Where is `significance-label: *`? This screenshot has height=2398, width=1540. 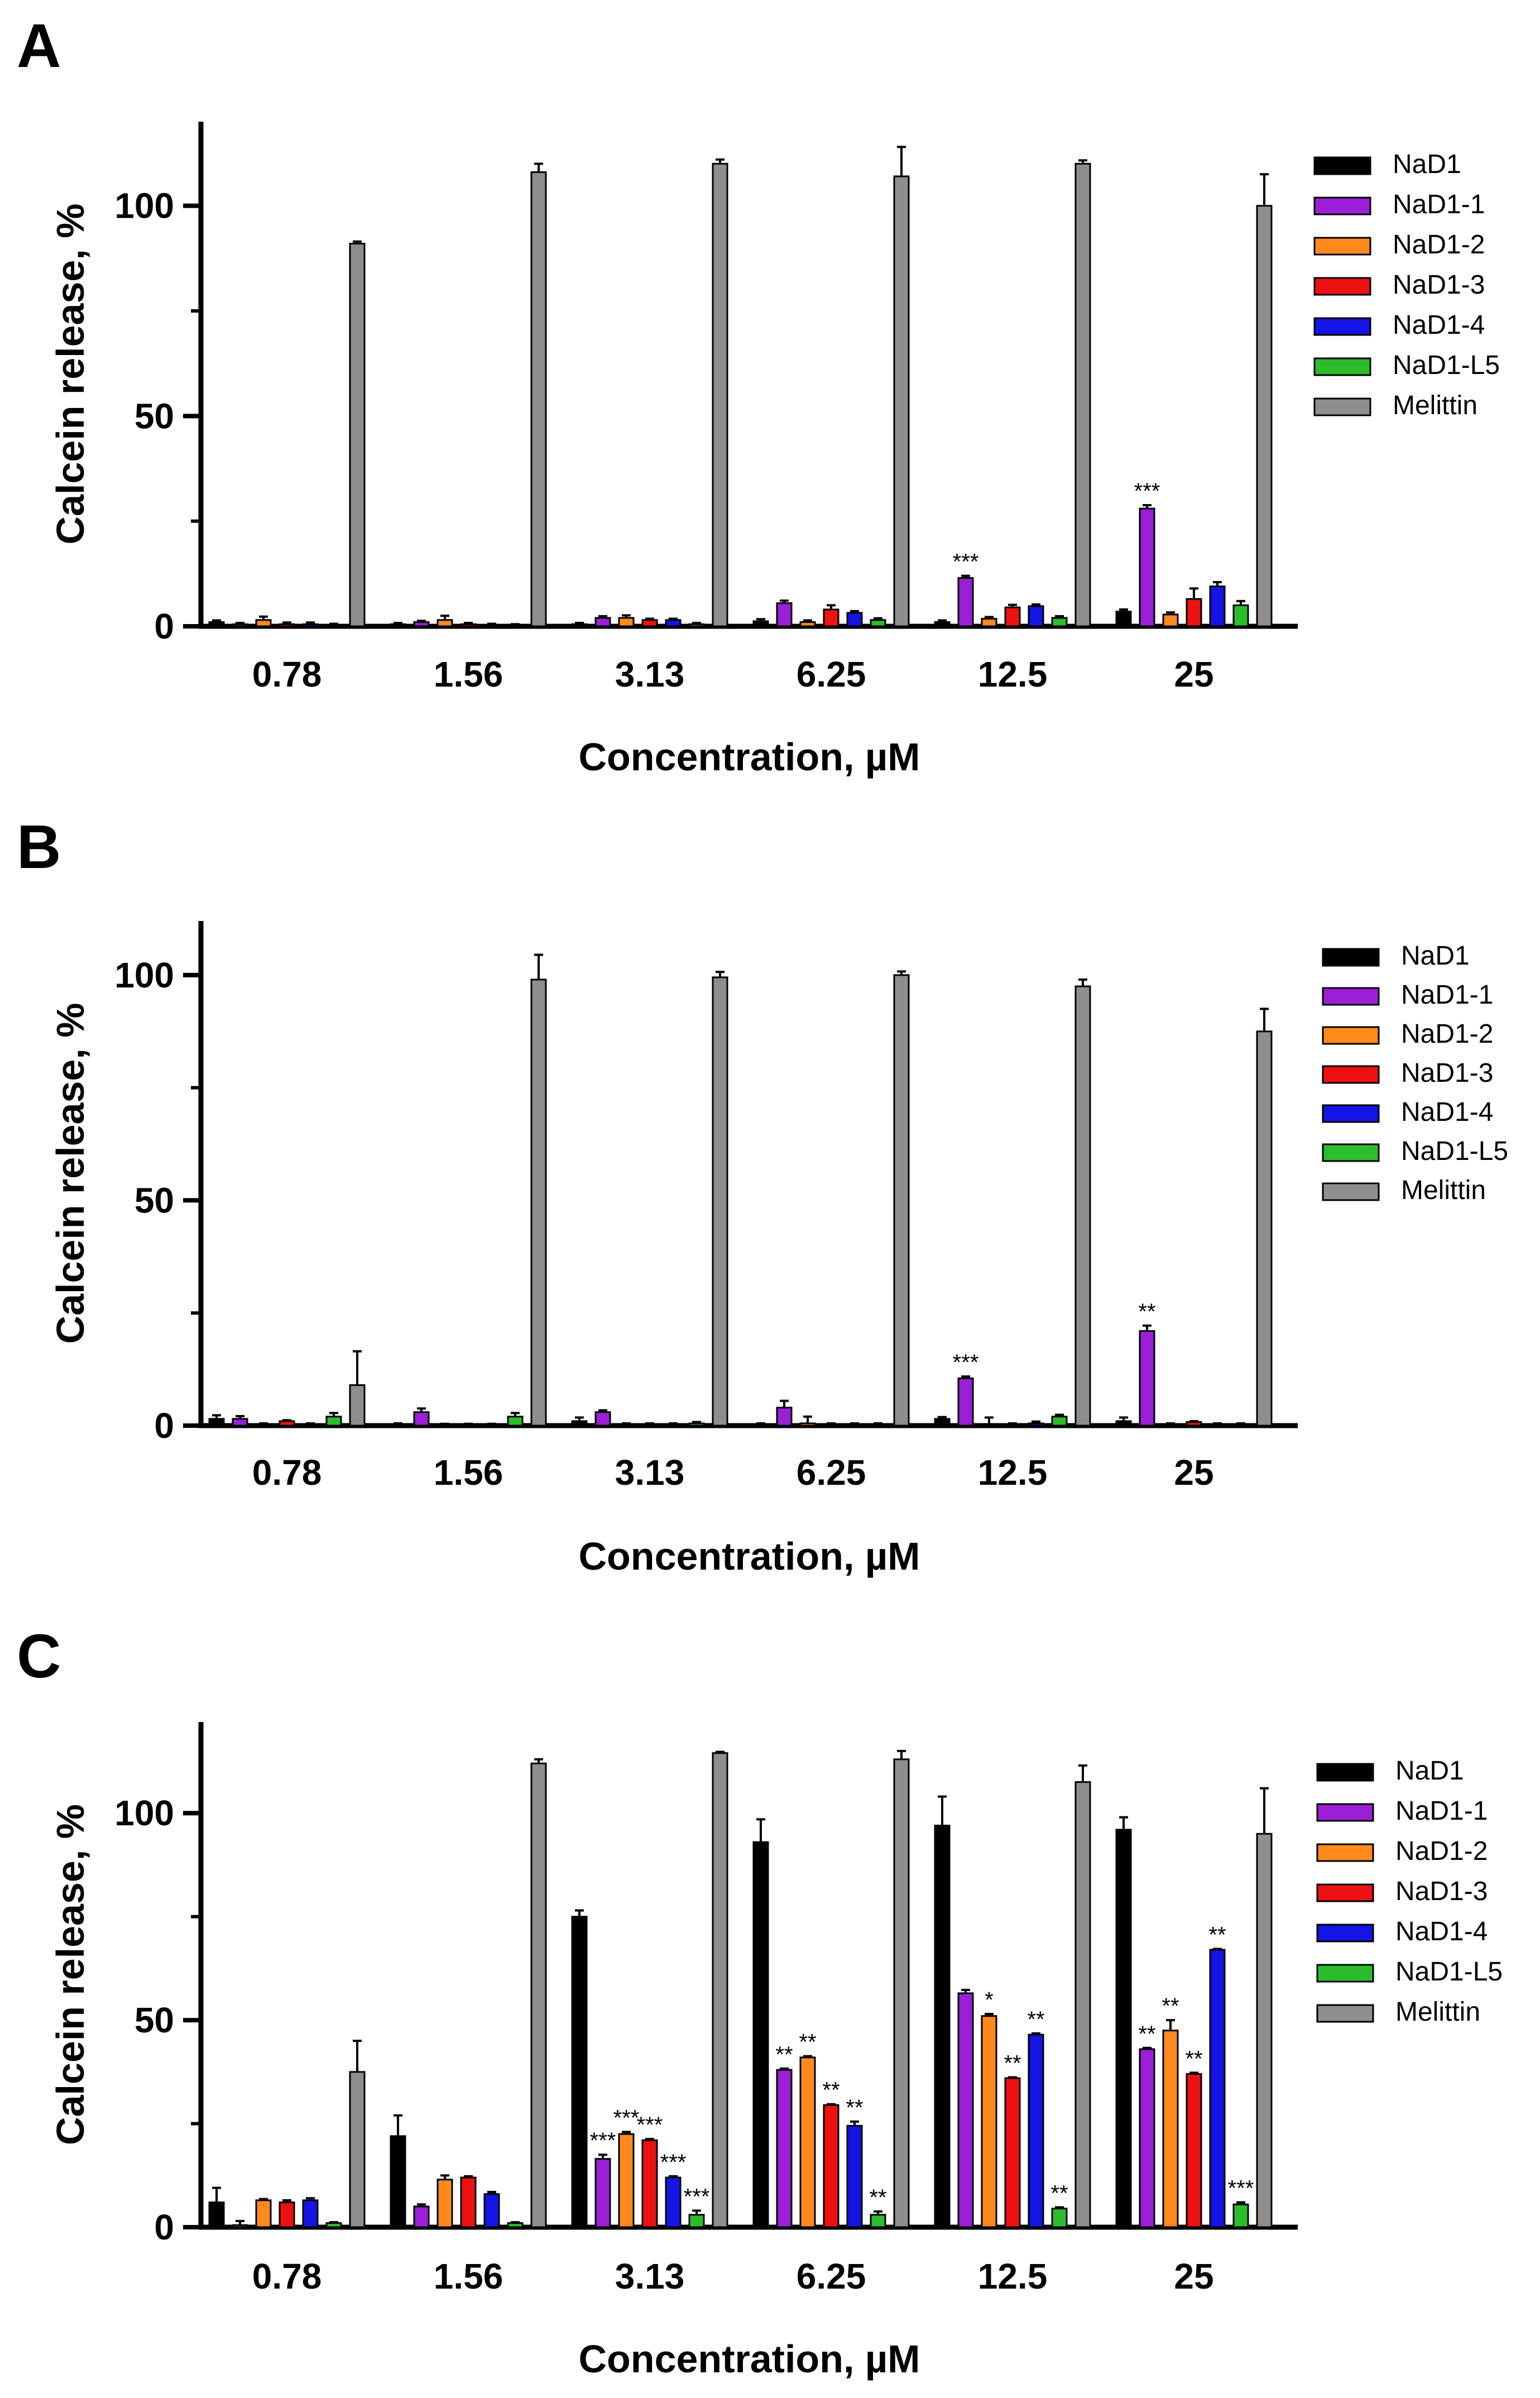 significance-label: * is located at coordinates (989, 2000).